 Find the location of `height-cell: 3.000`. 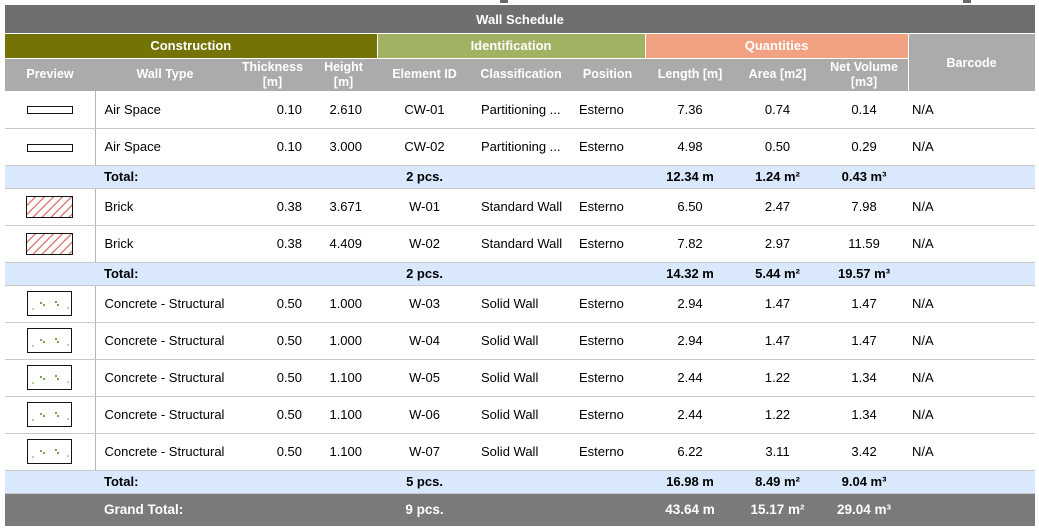

height-cell: 3.000 is located at coordinates (344, 147).